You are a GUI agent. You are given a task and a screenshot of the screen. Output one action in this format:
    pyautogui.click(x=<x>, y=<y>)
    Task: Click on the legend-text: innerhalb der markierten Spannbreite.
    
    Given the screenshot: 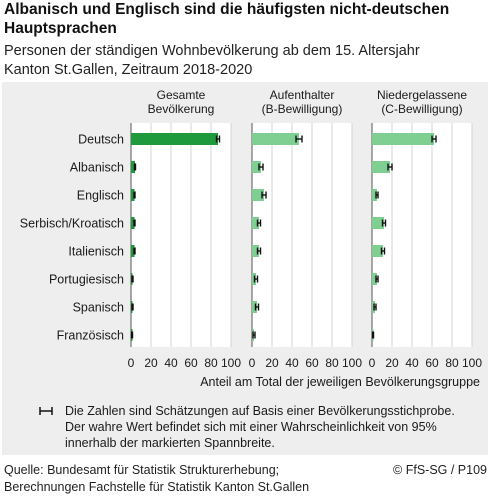 What is the action you would take?
    pyautogui.click(x=170, y=443)
    